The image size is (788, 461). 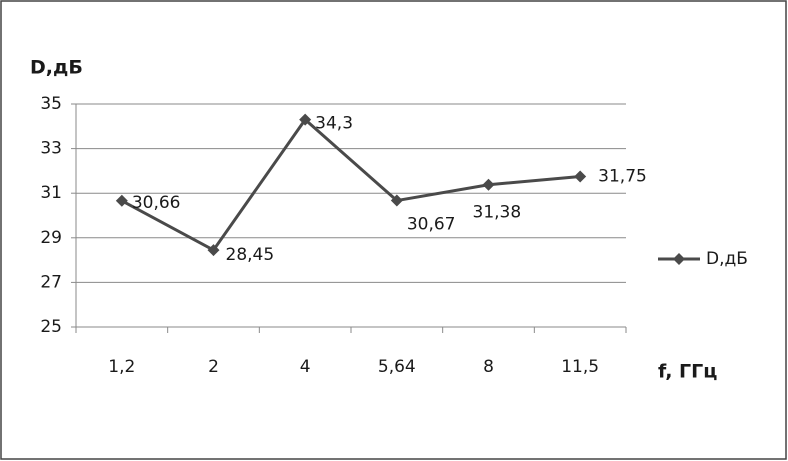 What do you see at coordinates (156, 203) in the screenshot?
I see `data-label: 30,66` at bounding box center [156, 203].